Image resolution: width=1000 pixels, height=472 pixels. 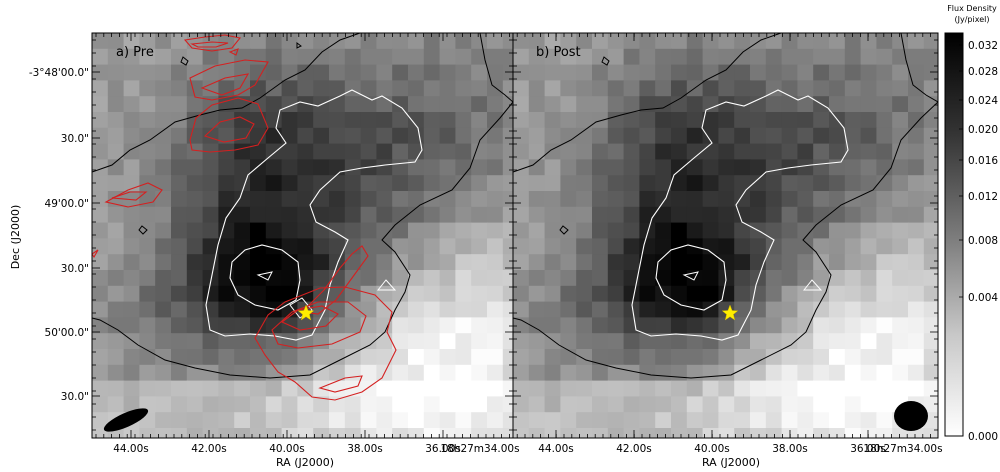 What do you see at coordinates (752, 281) in the screenshot?
I see `panel-post-white-small-contours` at bounding box center [752, 281].